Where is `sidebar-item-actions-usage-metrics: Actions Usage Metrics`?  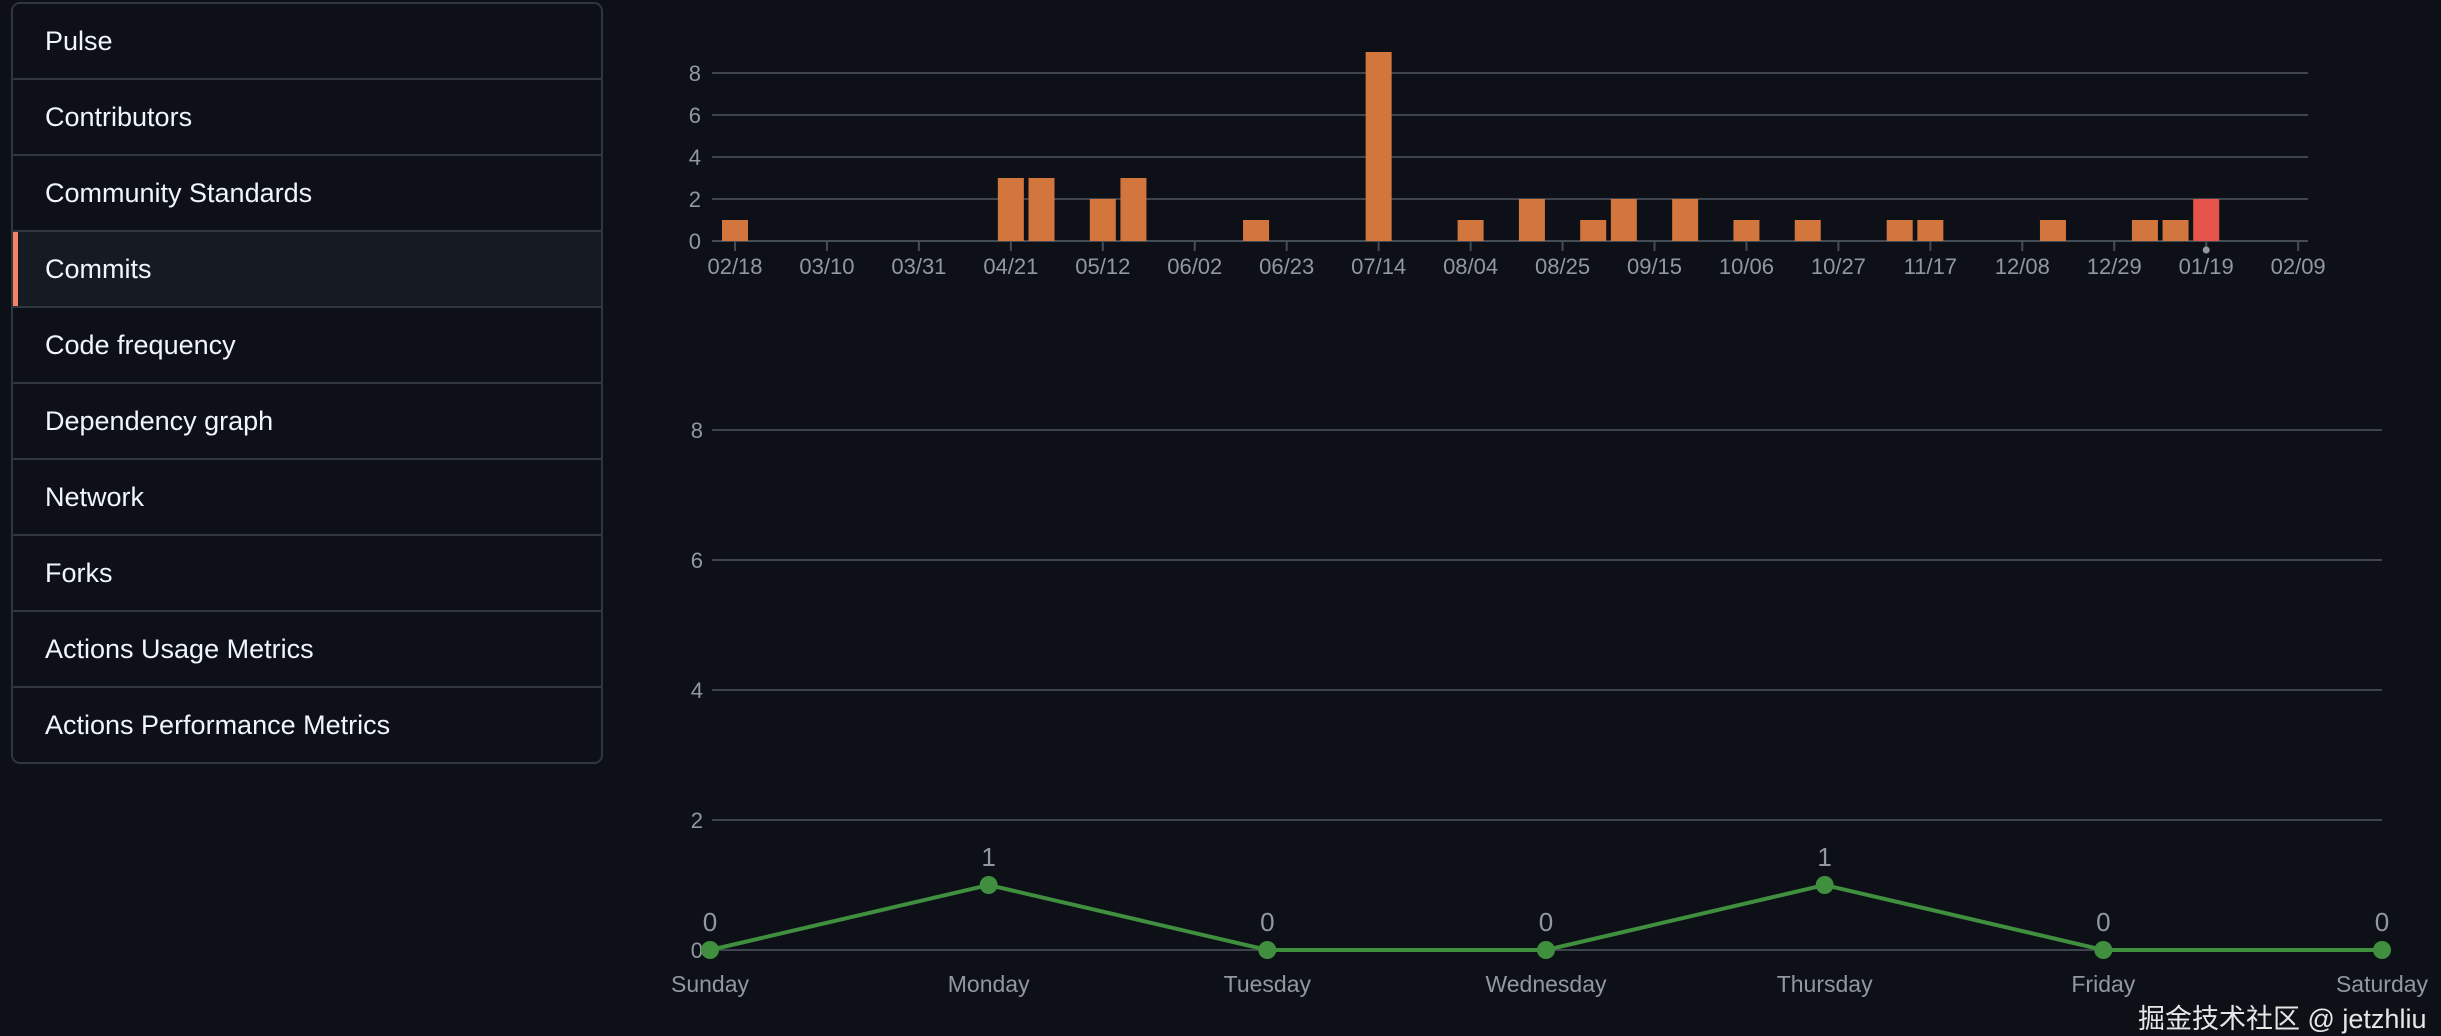 sidebar-item-actions-usage-metrics: Actions Usage Metrics is located at coordinates (307, 648).